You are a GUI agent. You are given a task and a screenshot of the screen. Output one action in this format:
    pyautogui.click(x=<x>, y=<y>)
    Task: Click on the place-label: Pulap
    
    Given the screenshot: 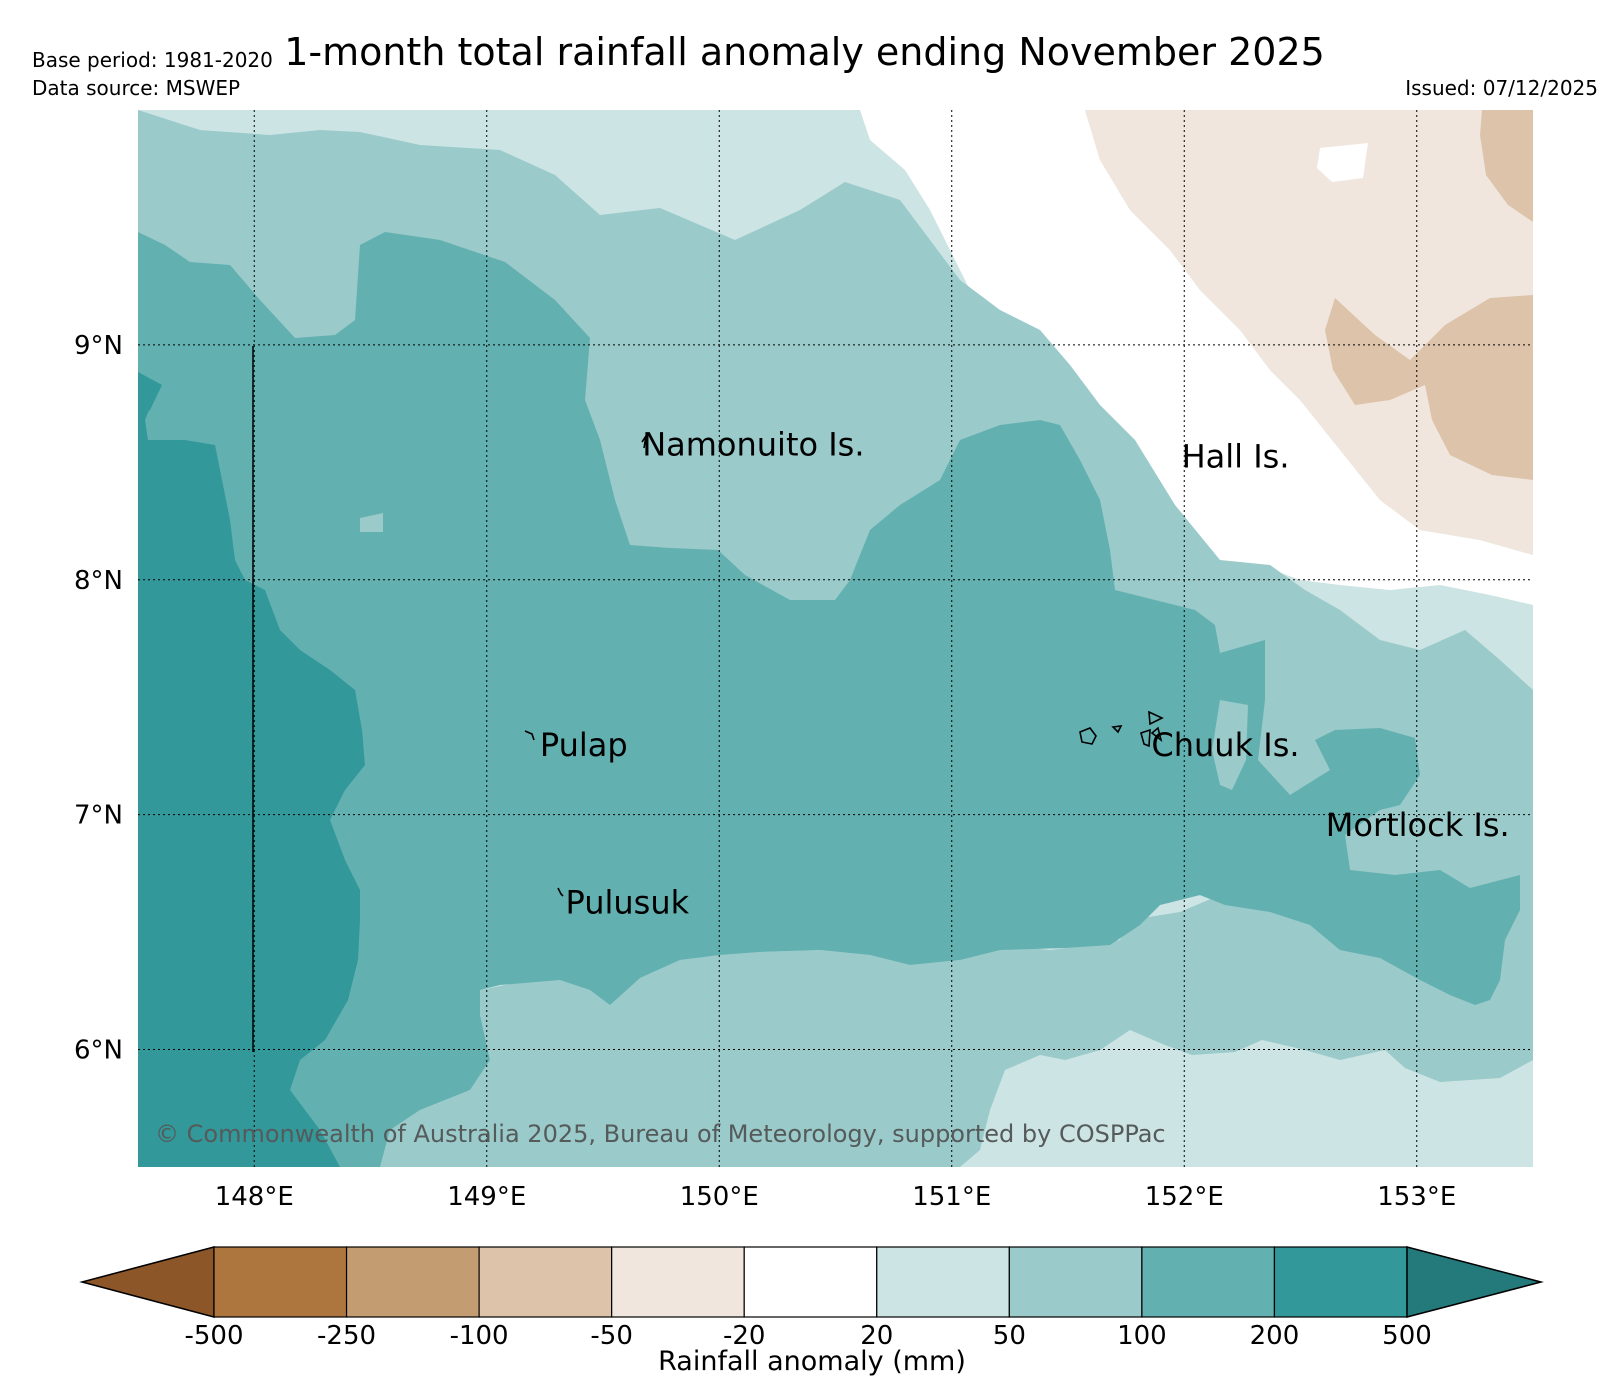 What is the action you would take?
    pyautogui.click(x=584, y=745)
    